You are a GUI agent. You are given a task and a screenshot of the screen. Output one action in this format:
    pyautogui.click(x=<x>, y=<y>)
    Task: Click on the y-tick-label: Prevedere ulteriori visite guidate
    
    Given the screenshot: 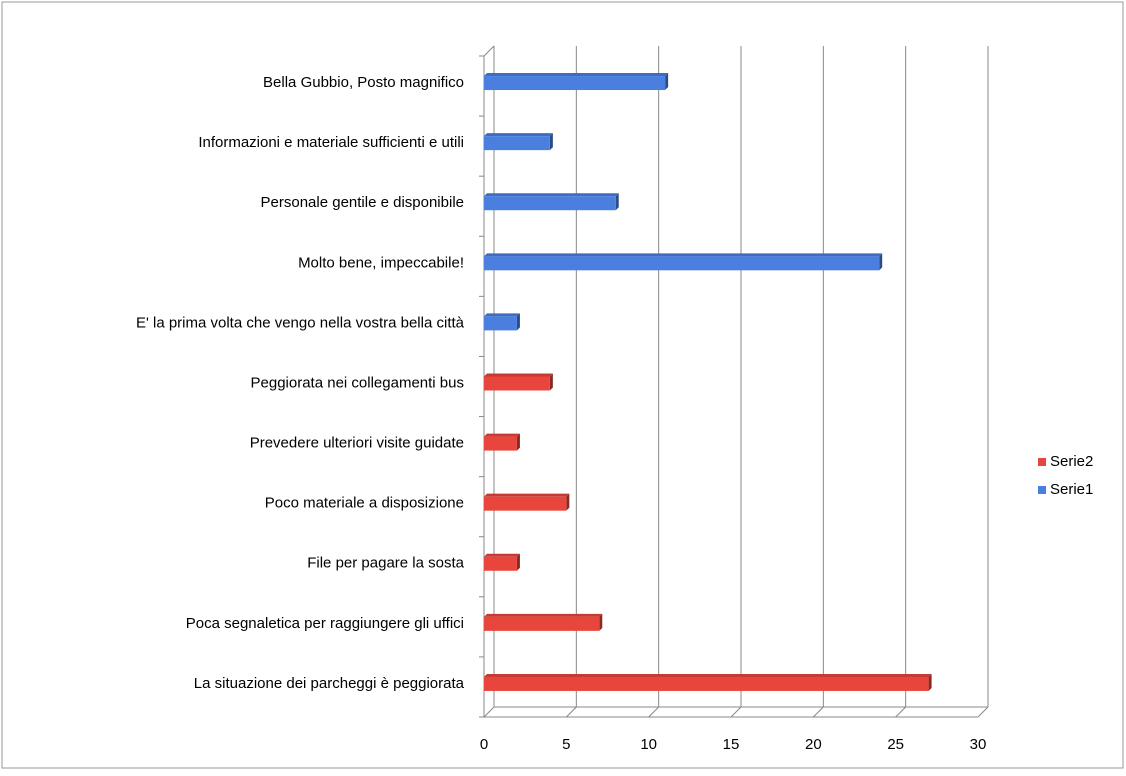 What is the action you would take?
    pyautogui.click(x=357, y=443)
    